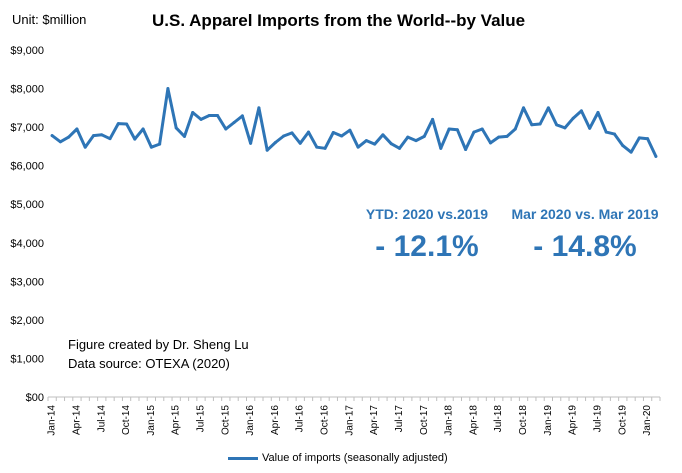 The image size is (682, 473). Describe the element at coordinates (355, 458) in the screenshot. I see `legend-label: Value of imports (seasonally adjusted)` at that location.